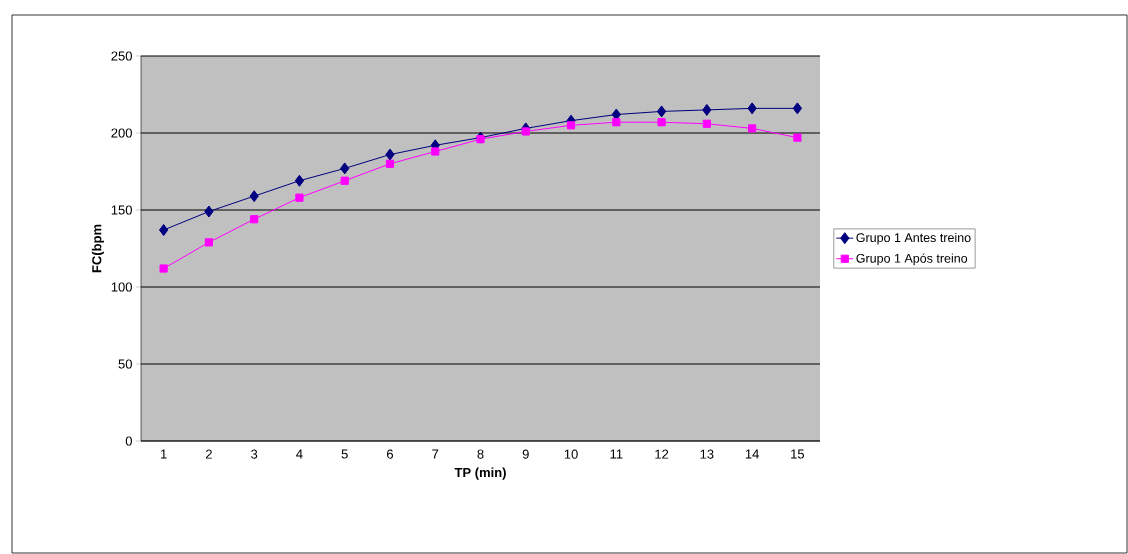 The width and height of the screenshot is (1128, 554). I want to click on x-tick-label: 8, so click(480, 454).